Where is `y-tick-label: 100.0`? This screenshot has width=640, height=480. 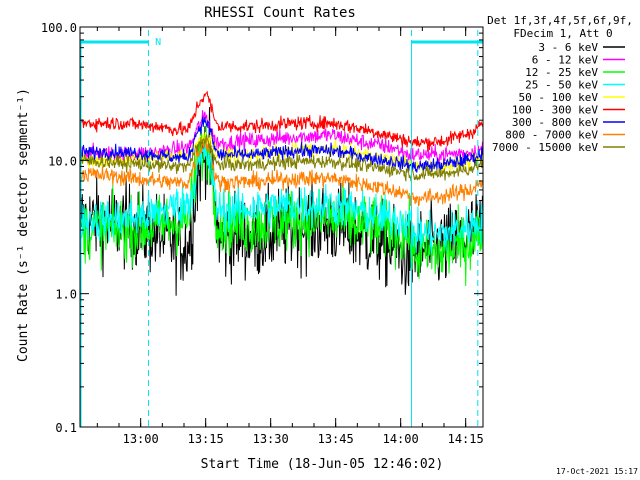 y-tick-label: 100.0 is located at coordinates (59, 28).